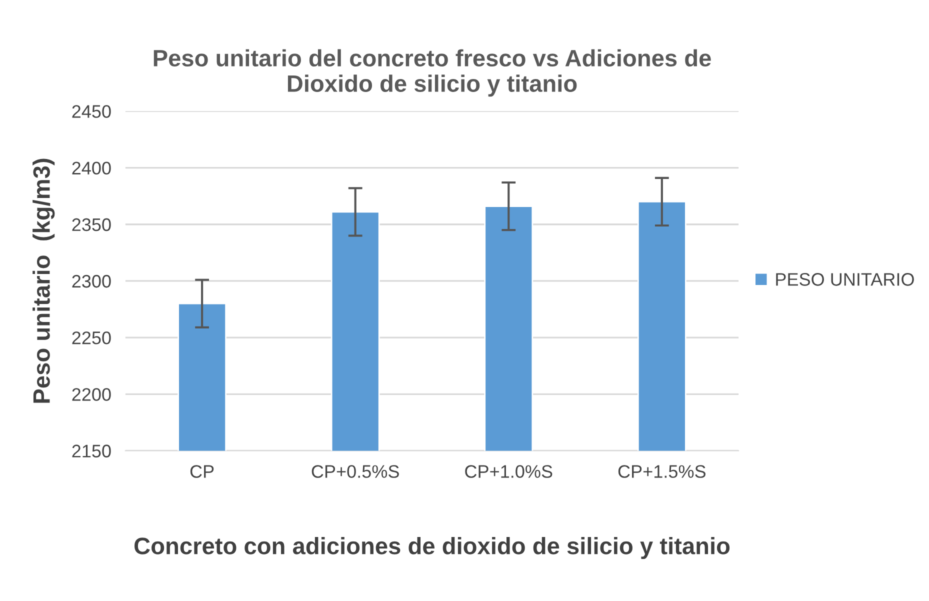 The height and width of the screenshot is (601, 929). Describe the element at coordinates (662, 471) in the screenshot. I see `x-tick-label: CP+1.5%S` at that location.